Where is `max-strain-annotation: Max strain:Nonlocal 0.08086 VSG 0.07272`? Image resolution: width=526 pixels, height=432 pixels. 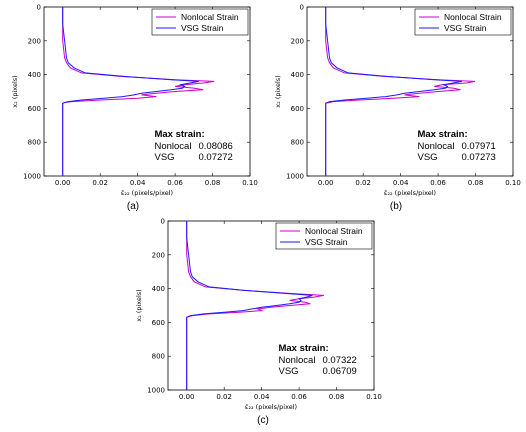
max-strain-annotation: Max strain:Nonlocal 0.08086 VSG 0.07272 is located at coordinates (193, 146).